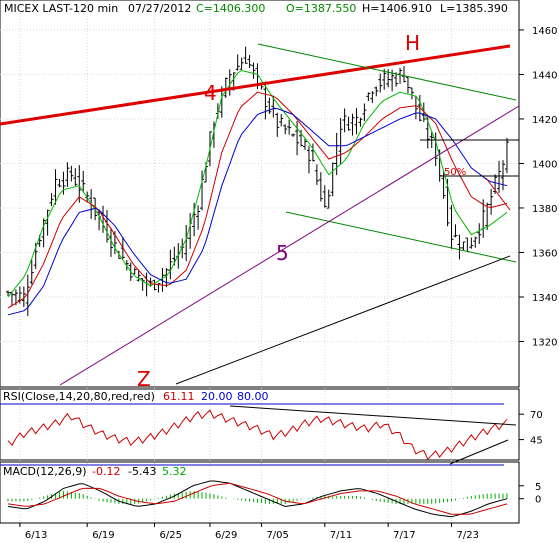 Image resolution: width=559 pixels, height=543 pixels. Describe the element at coordinates (387, 72) in the screenshot. I see `green-channel-upper` at that location.